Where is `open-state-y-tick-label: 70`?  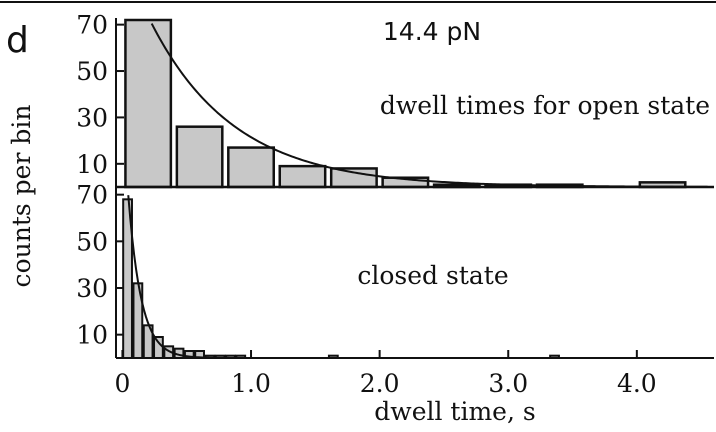
open-state-y-tick-label: 70 is located at coordinates (92, 25).